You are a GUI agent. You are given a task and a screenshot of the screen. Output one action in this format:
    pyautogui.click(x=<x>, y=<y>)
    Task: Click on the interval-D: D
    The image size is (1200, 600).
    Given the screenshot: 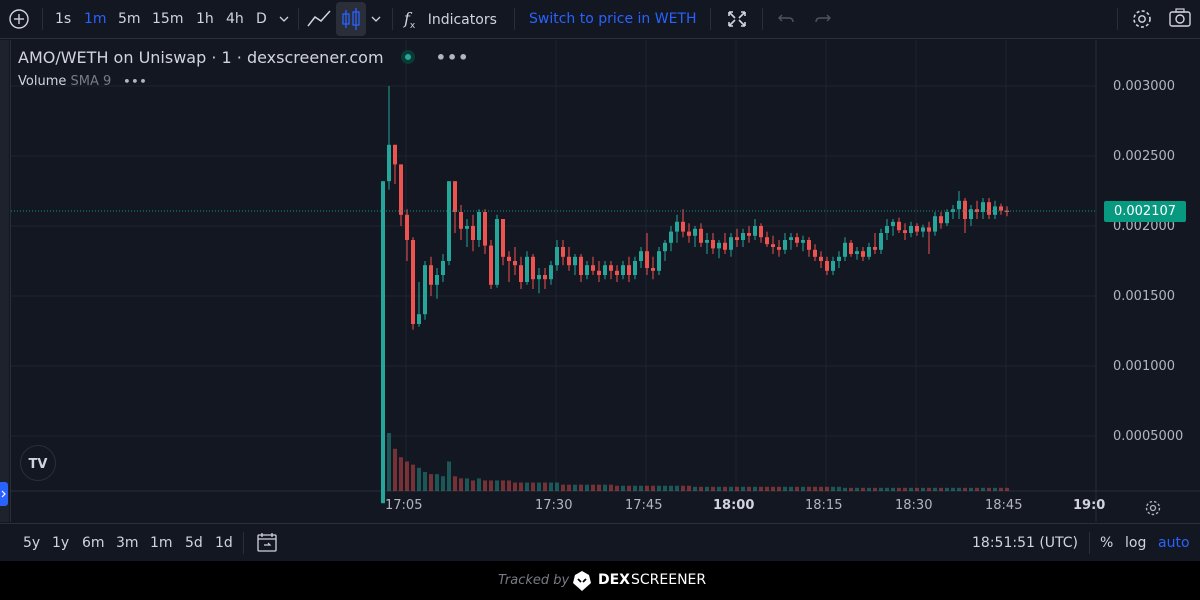 What is the action you would take?
    pyautogui.click(x=261, y=19)
    